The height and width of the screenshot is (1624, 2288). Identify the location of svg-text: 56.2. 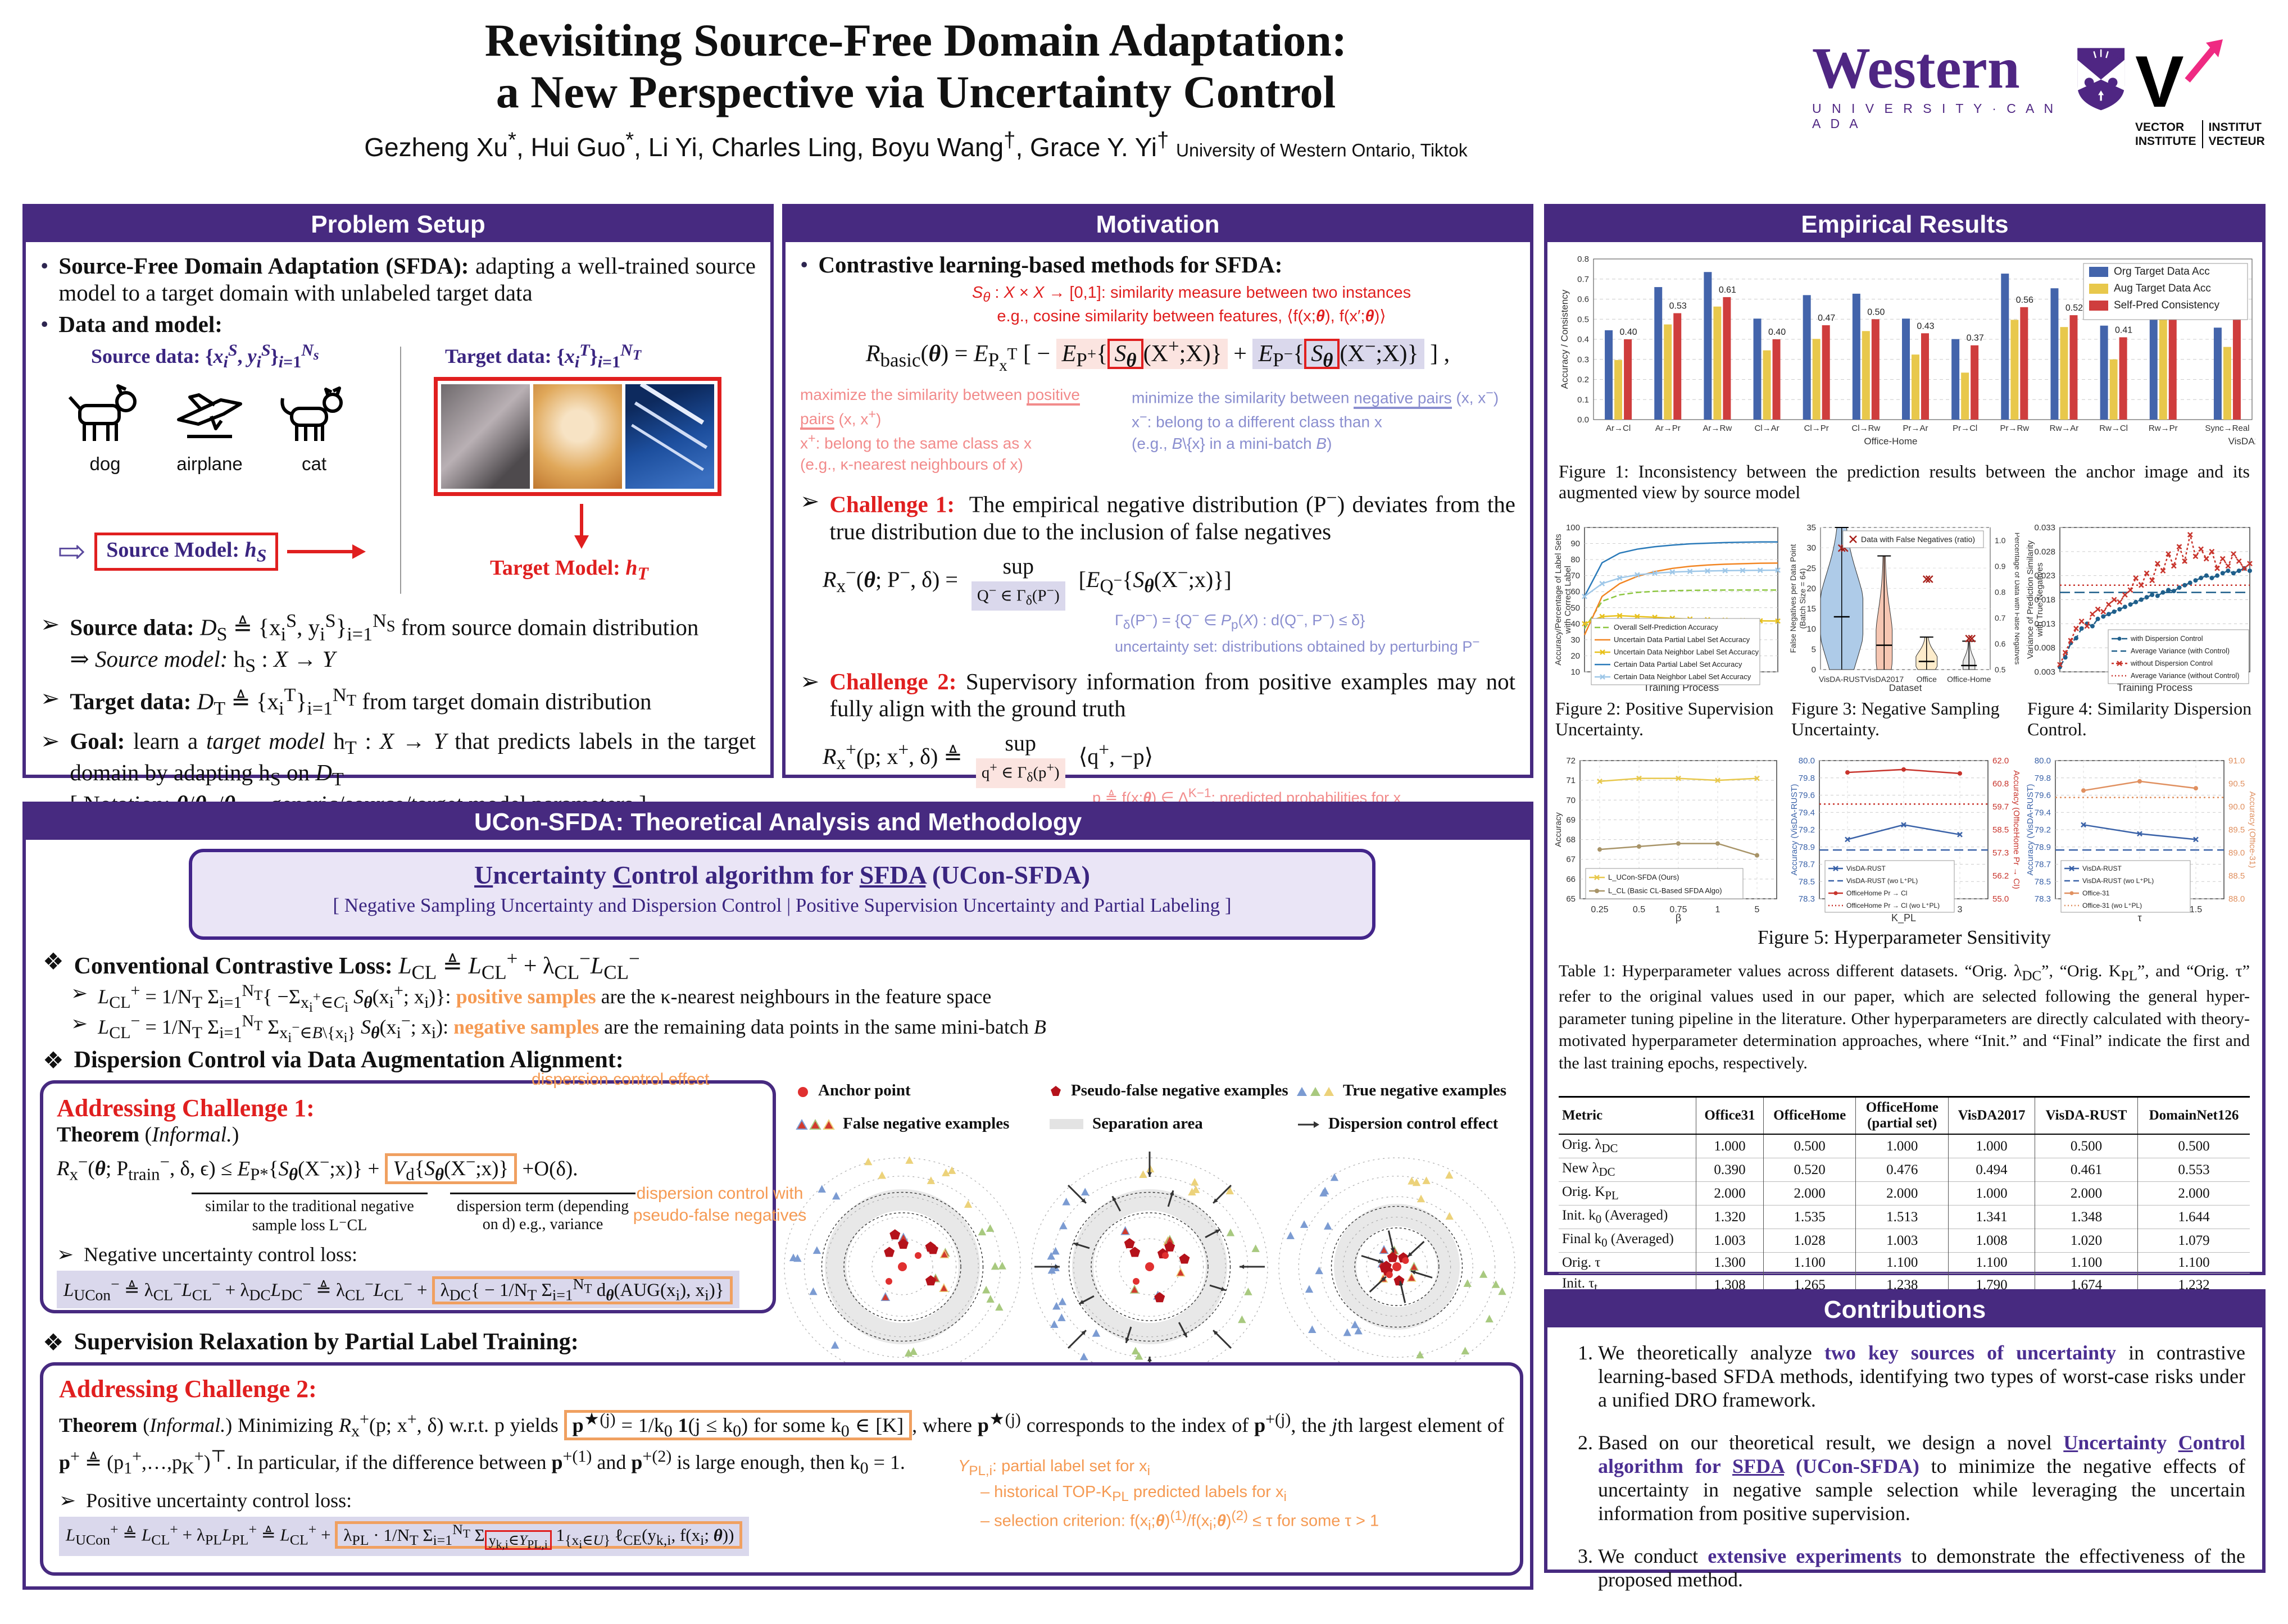
(2001, 876).